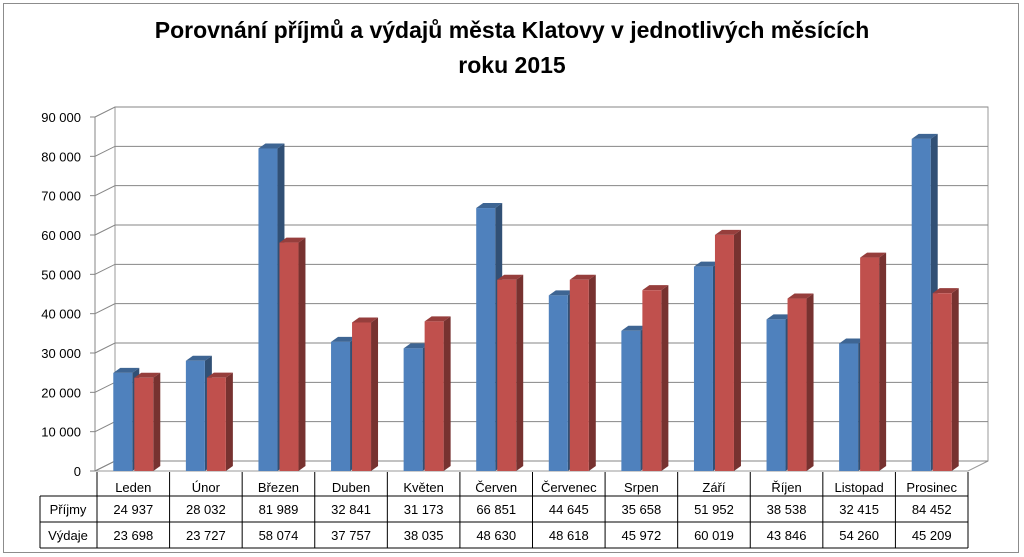 This screenshot has height=557, width=1024. I want to click on table-cell: 32 841, so click(351, 509).